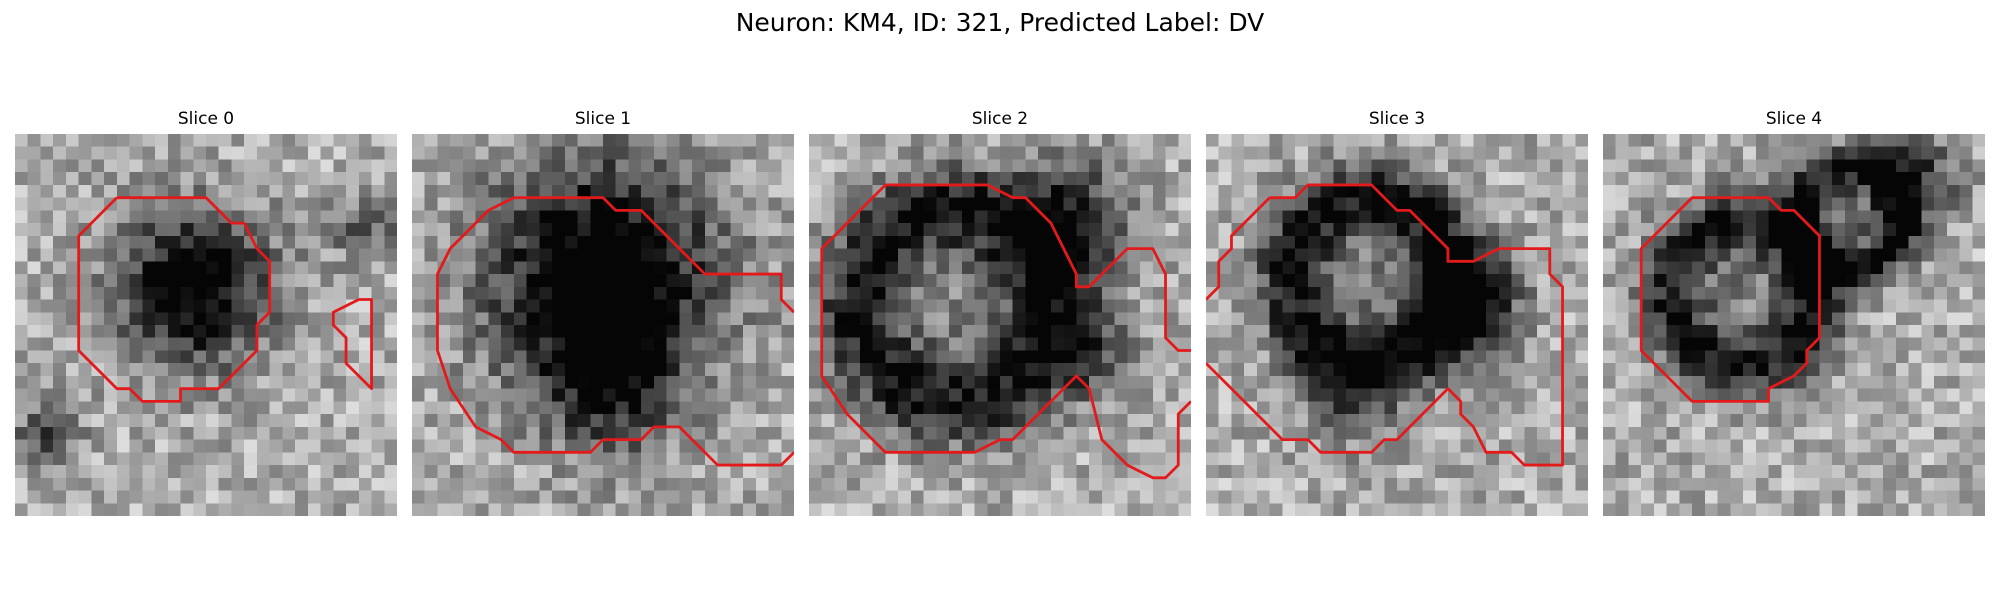 Image resolution: width=2000 pixels, height=600 pixels. I want to click on slice-title: Slice 1, so click(603, 119).